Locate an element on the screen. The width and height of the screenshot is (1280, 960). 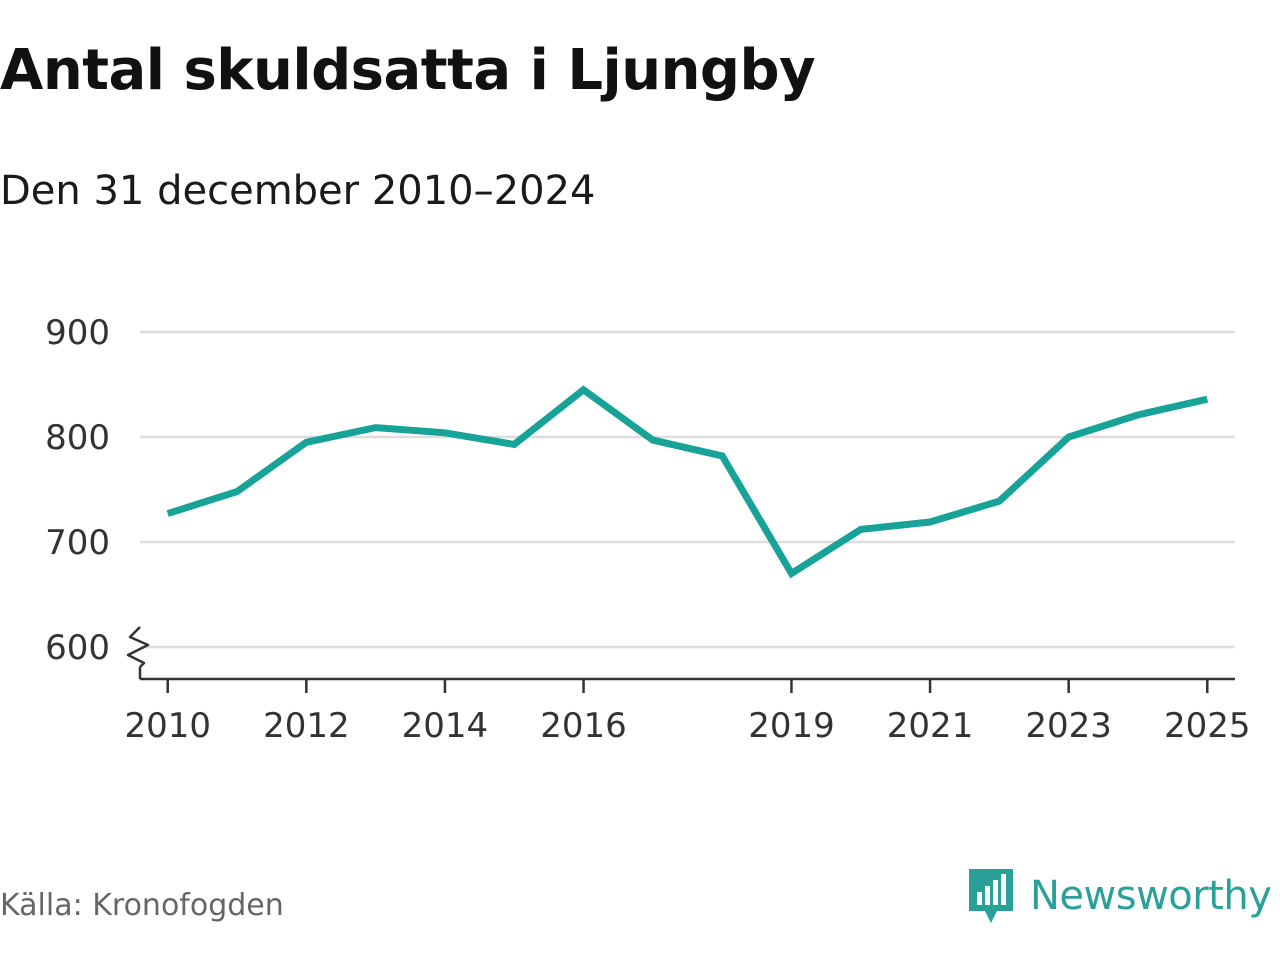
x-tick-label-2012: 2012 is located at coordinates (306, 726).